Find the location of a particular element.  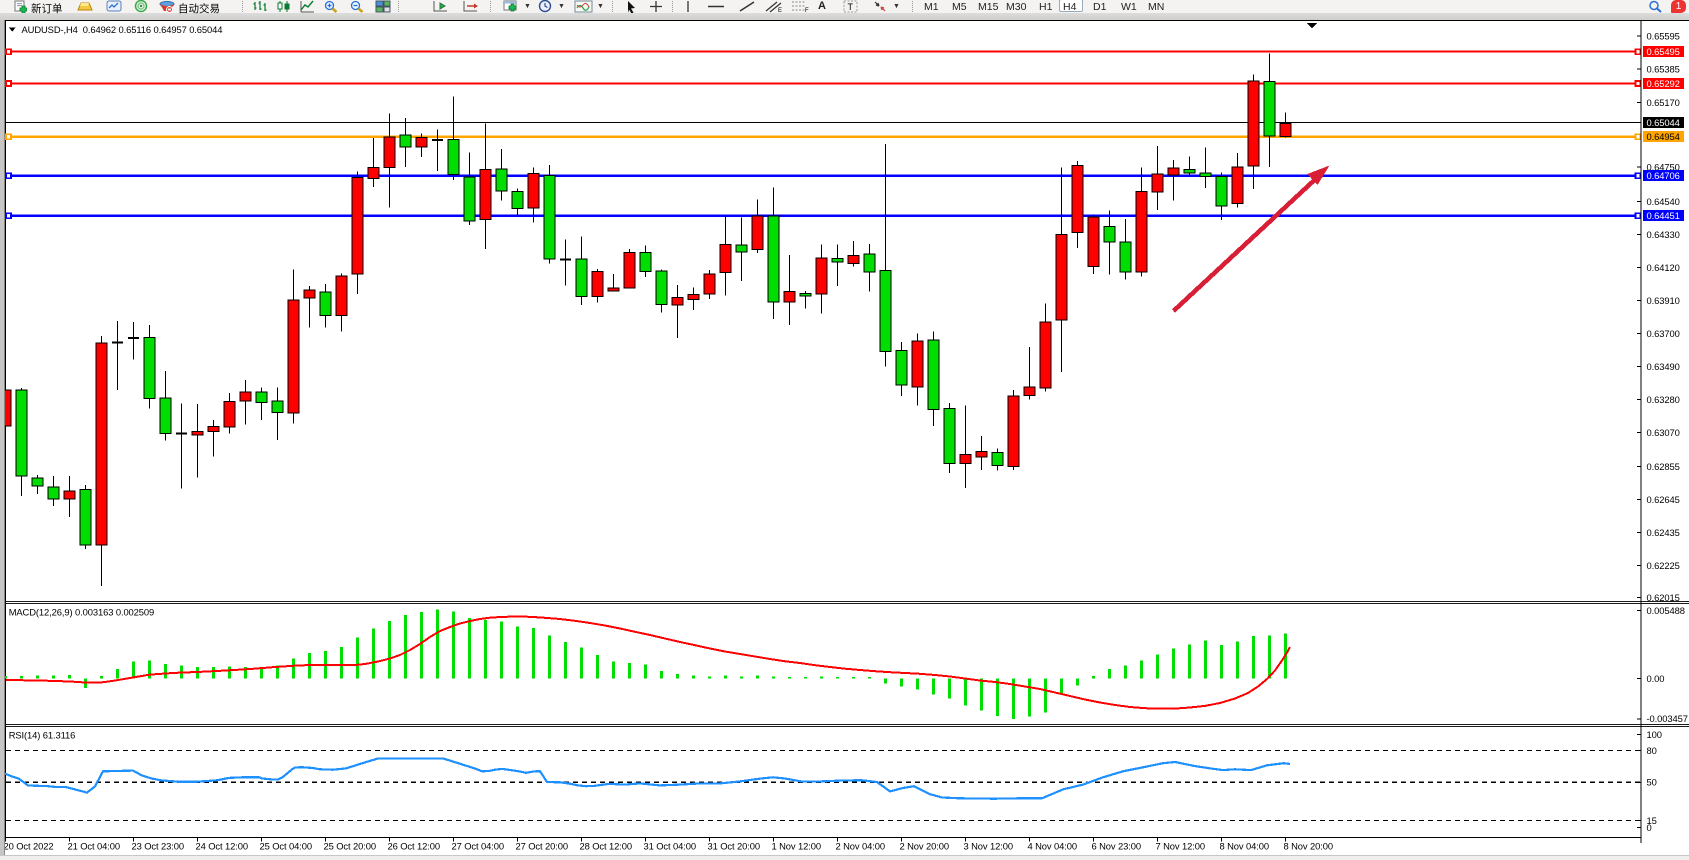

svg-text: 0.63070 is located at coordinates (1663, 432).